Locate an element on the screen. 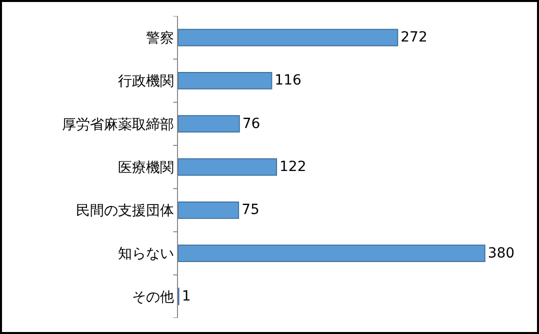 The image size is (539, 334). data-label: 75 is located at coordinates (251, 210).